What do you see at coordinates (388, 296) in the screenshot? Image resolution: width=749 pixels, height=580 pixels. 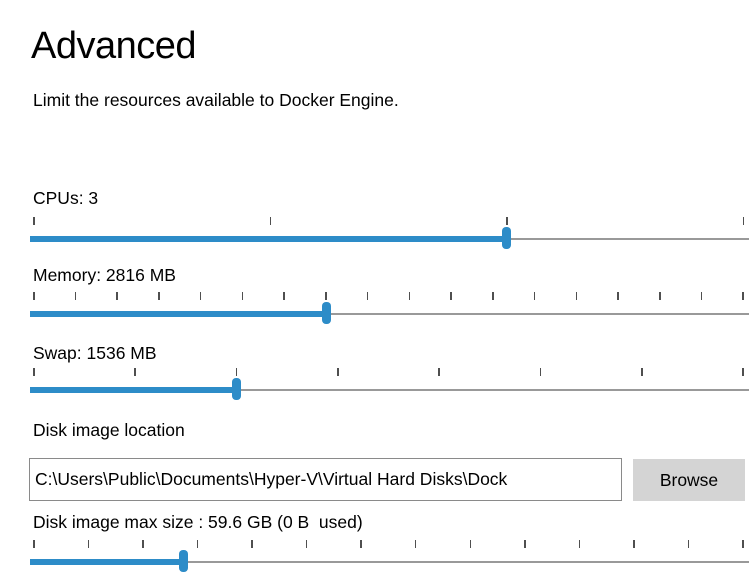 I see `memory-slider-ticks` at bounding box center [388, 296].